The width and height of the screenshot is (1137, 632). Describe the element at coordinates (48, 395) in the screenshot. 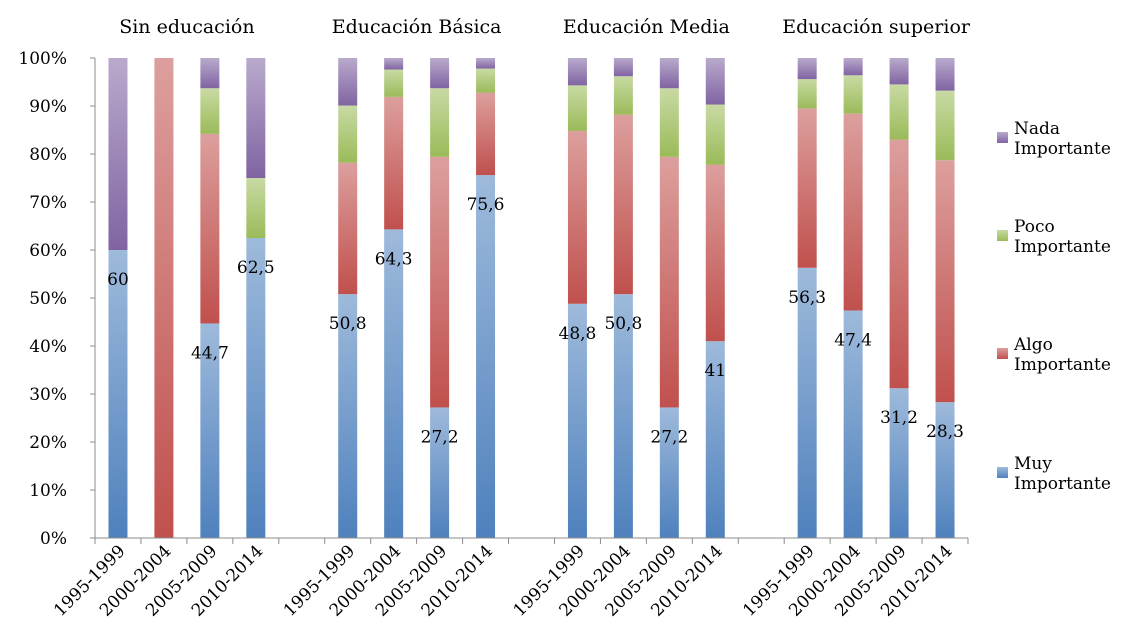

I see `y-tick-label: 30%` at that location.